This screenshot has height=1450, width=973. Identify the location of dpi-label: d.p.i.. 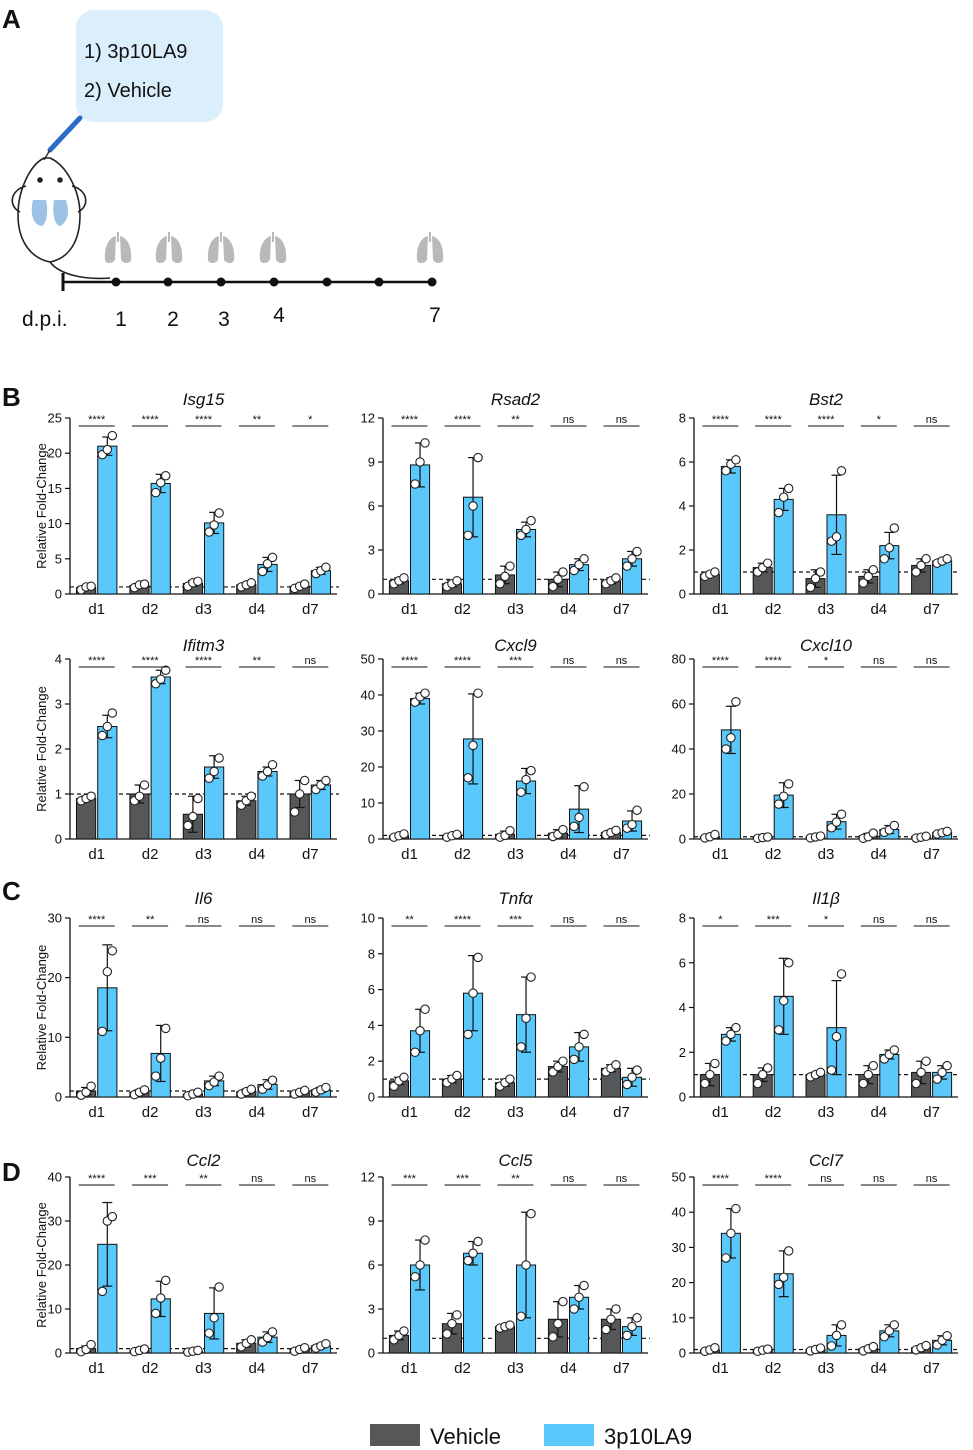
(45, 319).